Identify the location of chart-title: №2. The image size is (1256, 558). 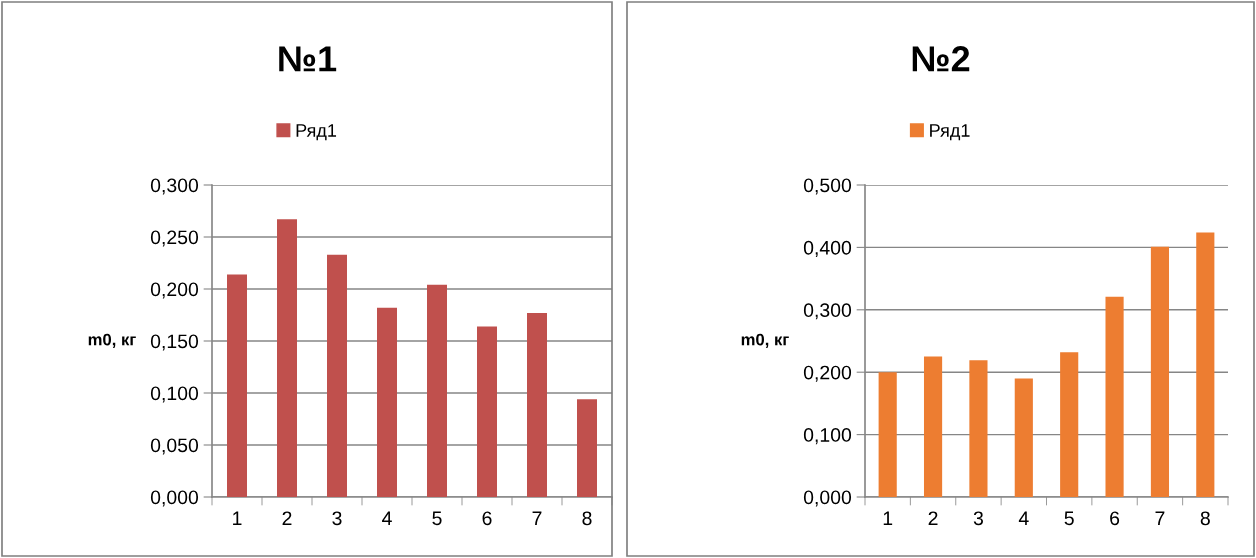
(941, 59).